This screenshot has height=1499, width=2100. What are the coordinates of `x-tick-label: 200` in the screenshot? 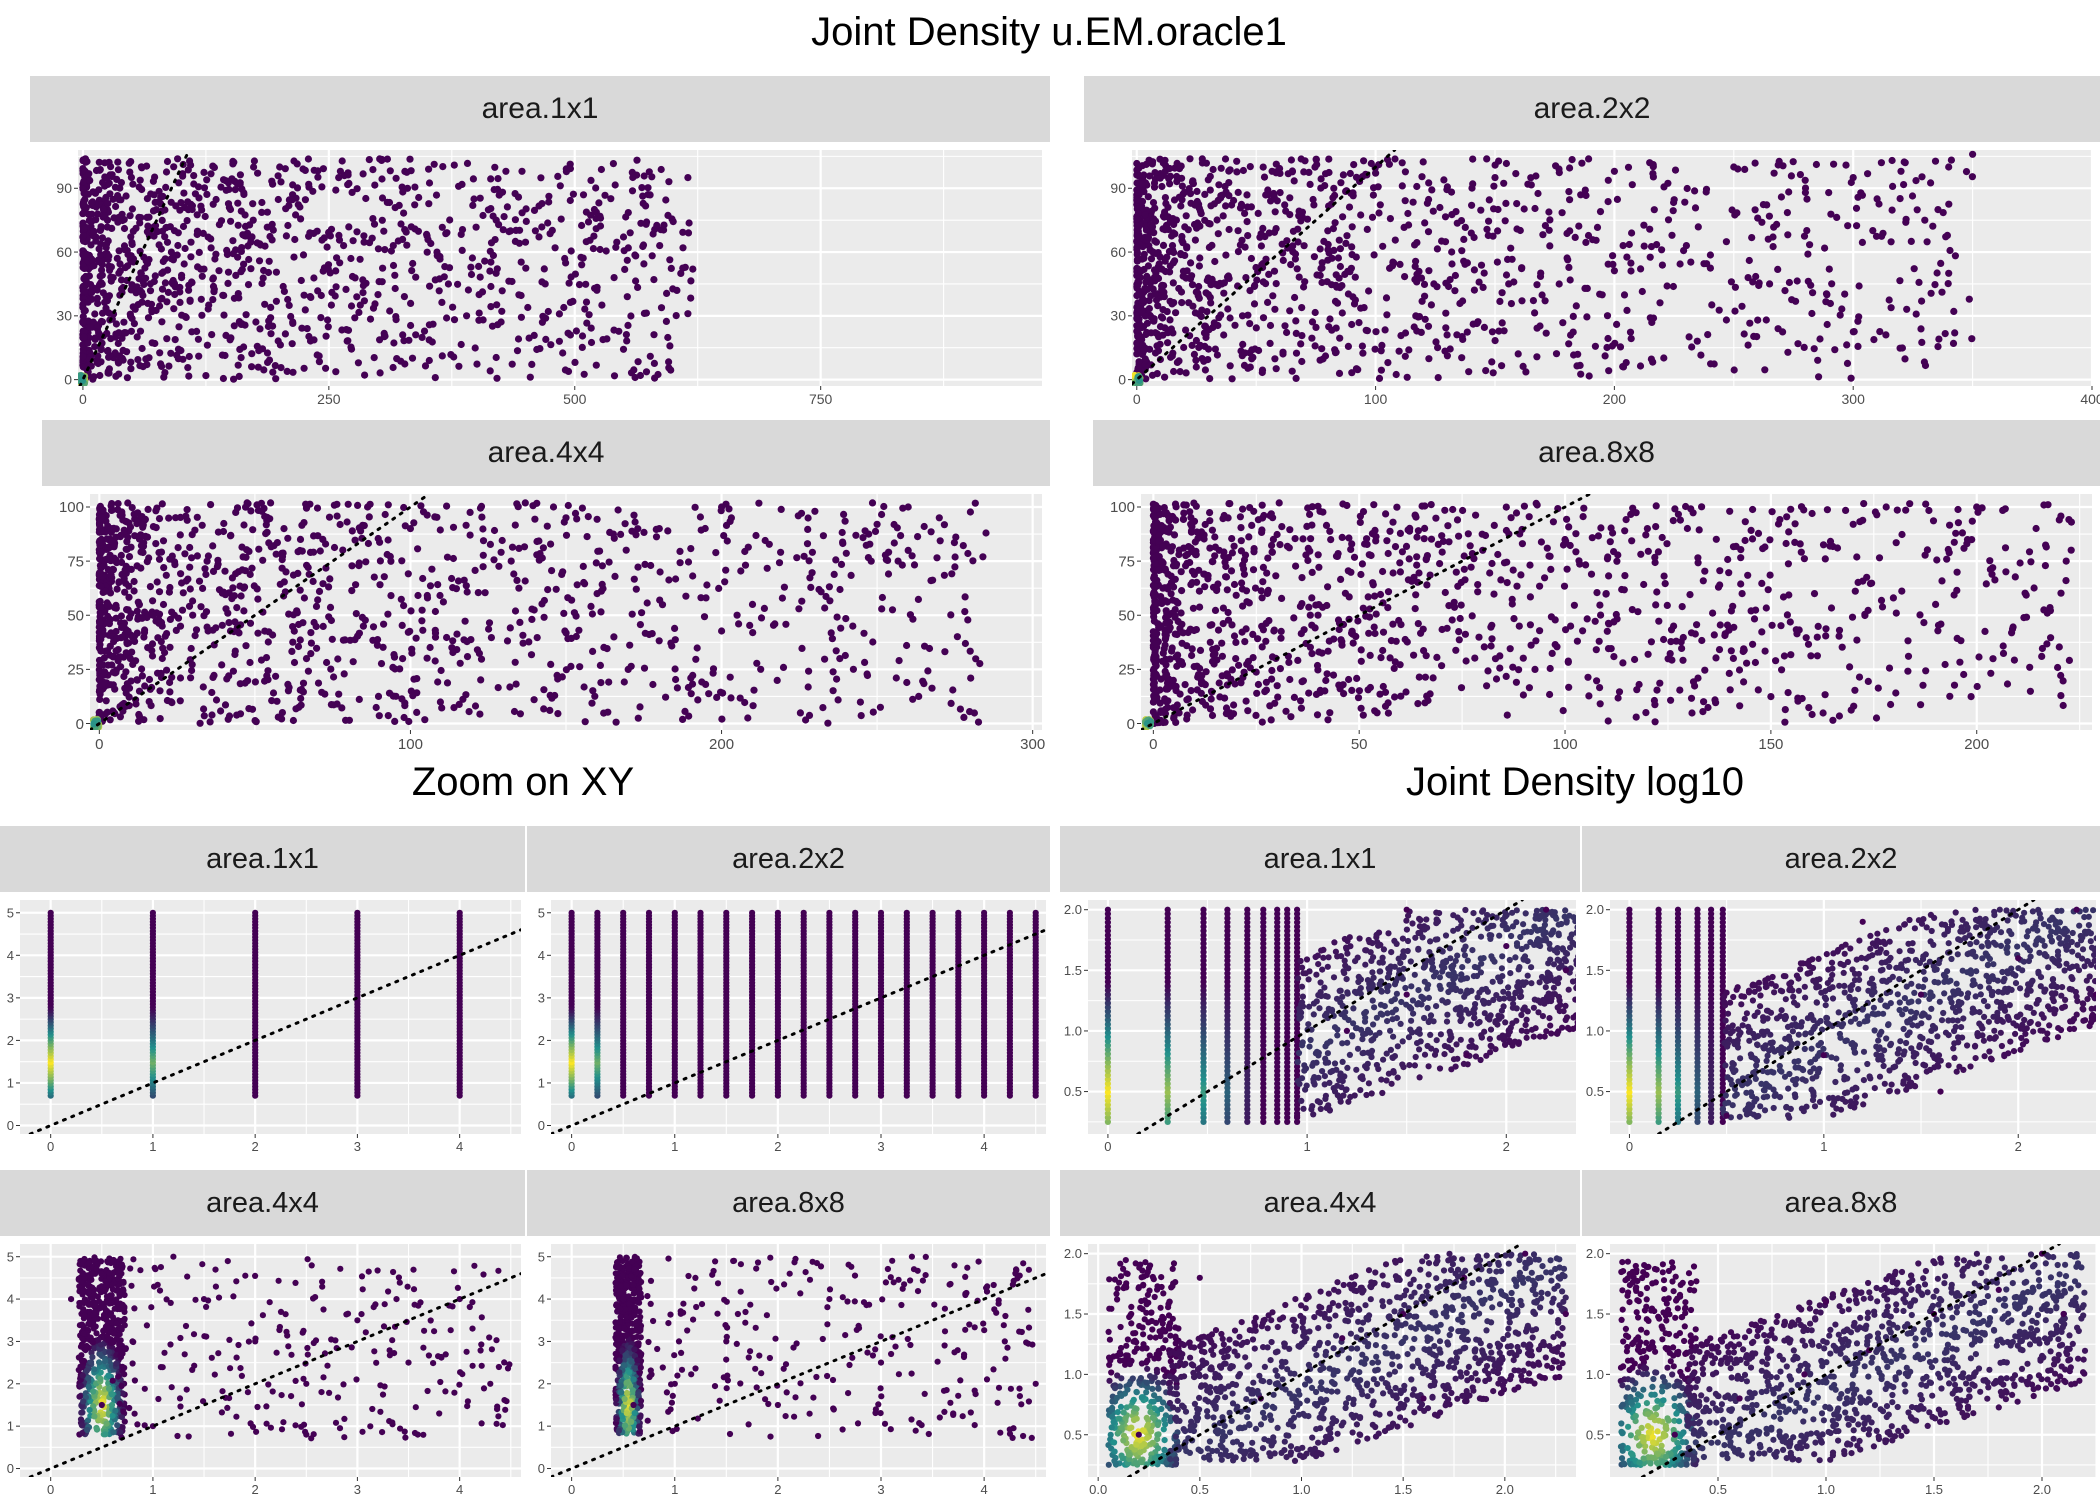 It's located at (1615, 399).